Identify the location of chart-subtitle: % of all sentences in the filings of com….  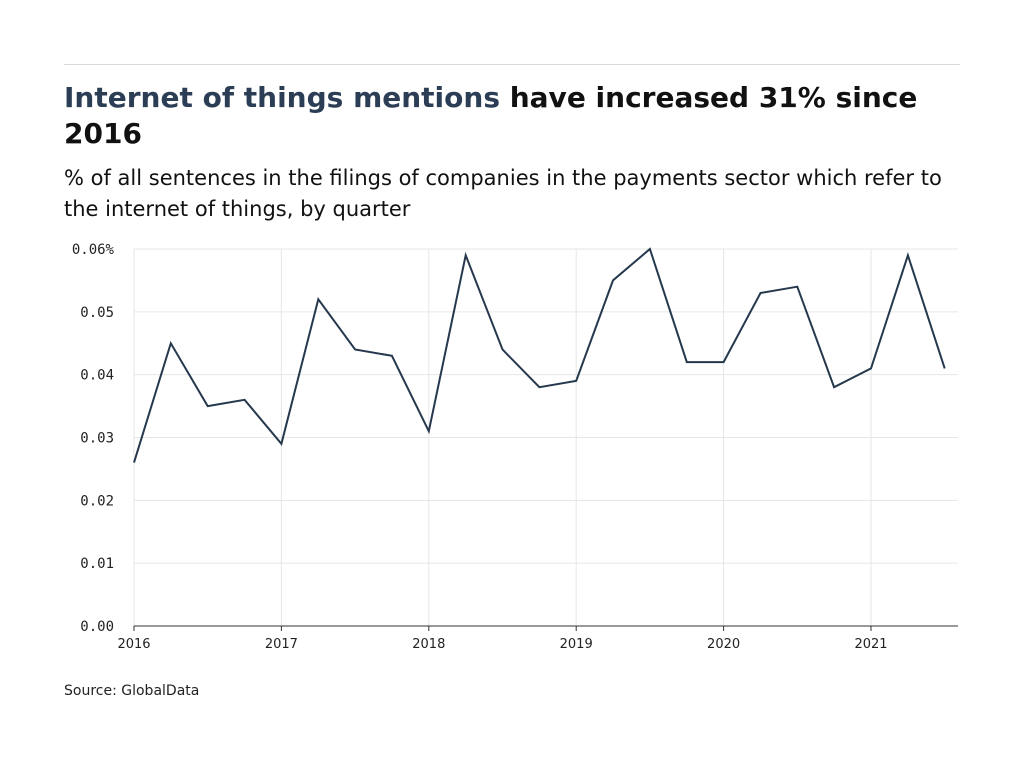
(503, 193).